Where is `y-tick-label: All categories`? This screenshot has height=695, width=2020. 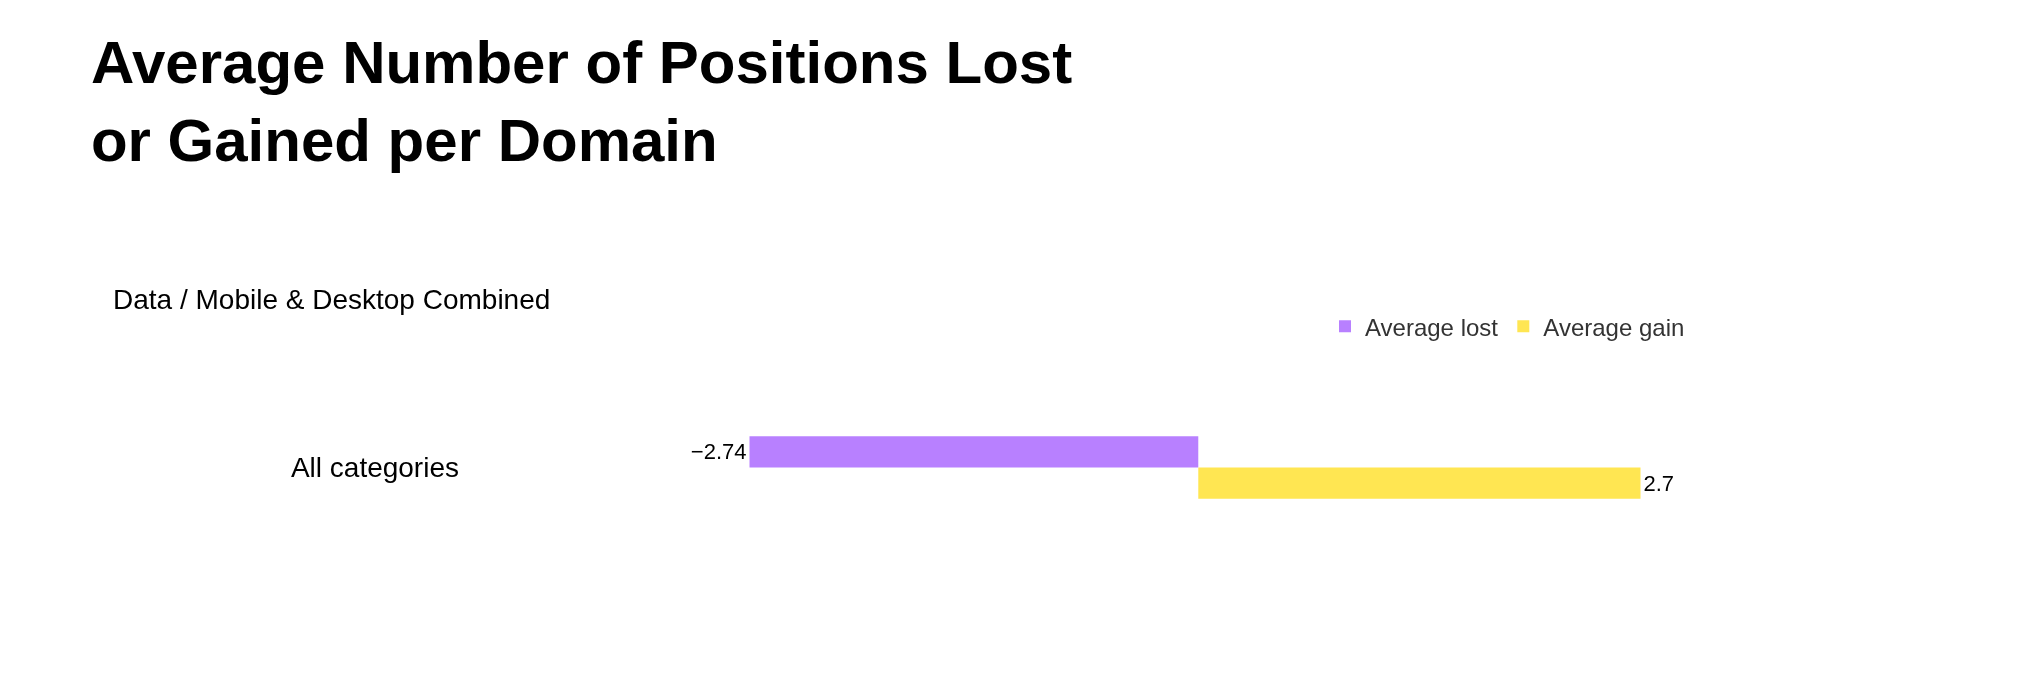 y-tick-label: All categories is located at coordinates (374, 468).